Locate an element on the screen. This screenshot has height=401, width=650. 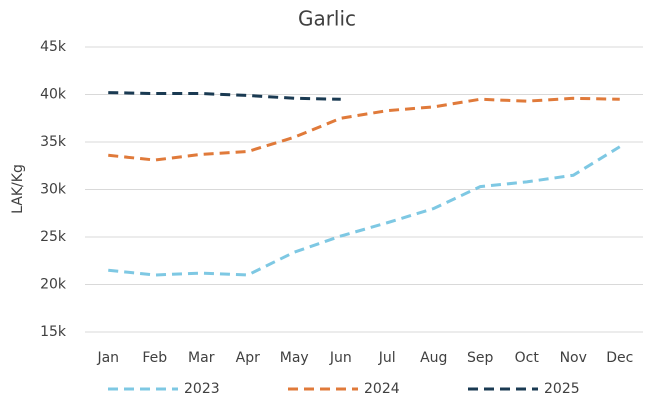
x-tick-label: Dec is located at coordinates (619, 358).